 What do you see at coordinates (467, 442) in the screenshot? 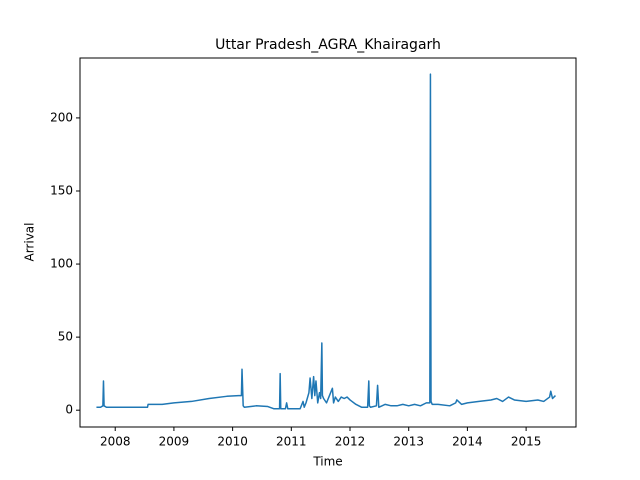
I see `x-tick-label: 2014` at bounding box center [467, 442].